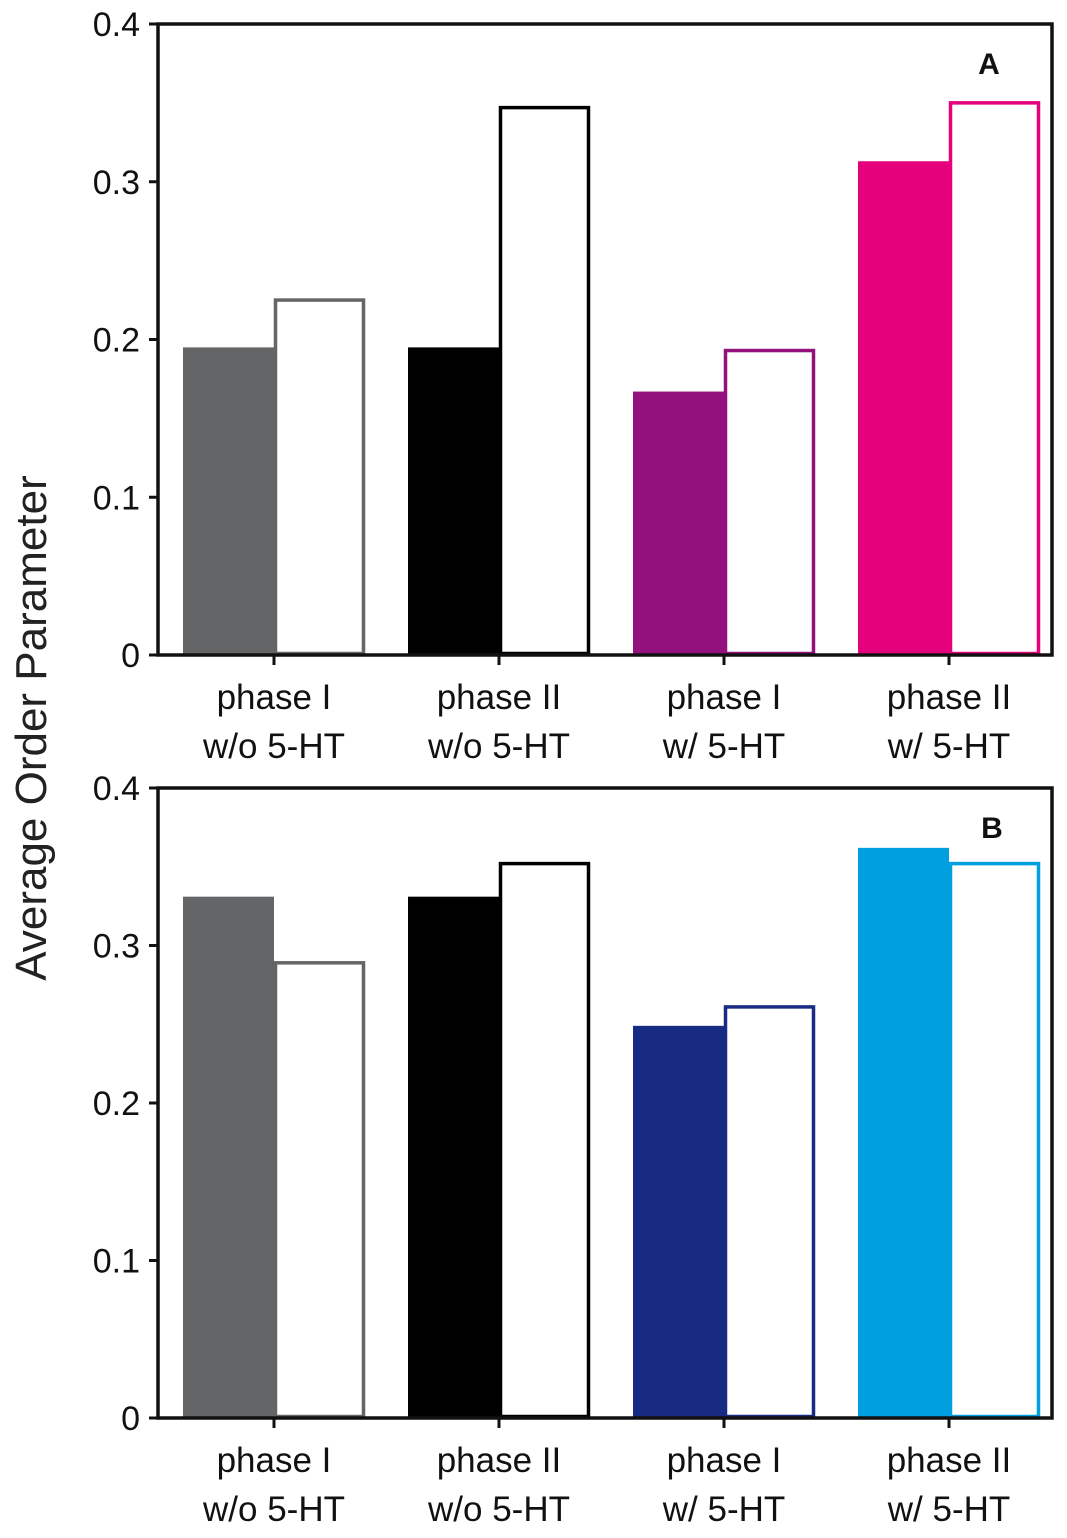 This screenshot has width=1067, height=1538. I want to click on panel-a-category-label-1-line-1: phase I, so click(274, 697).